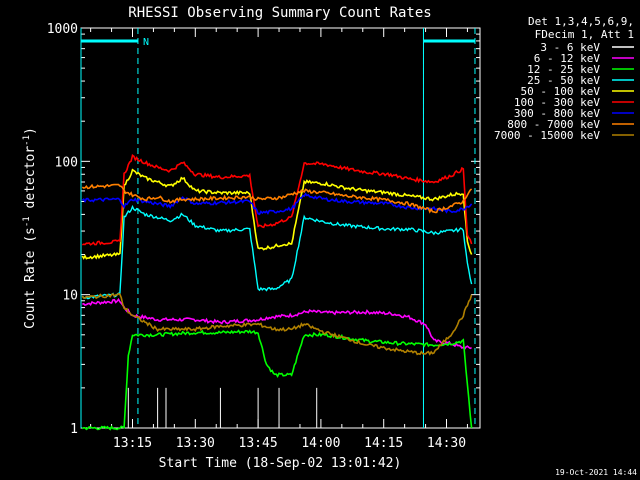 Image resolution: width=640 pixels, height=480 pixels. I want to click on y-axis-label: Count Rate (s-1 detector-1), so click(30, 228).